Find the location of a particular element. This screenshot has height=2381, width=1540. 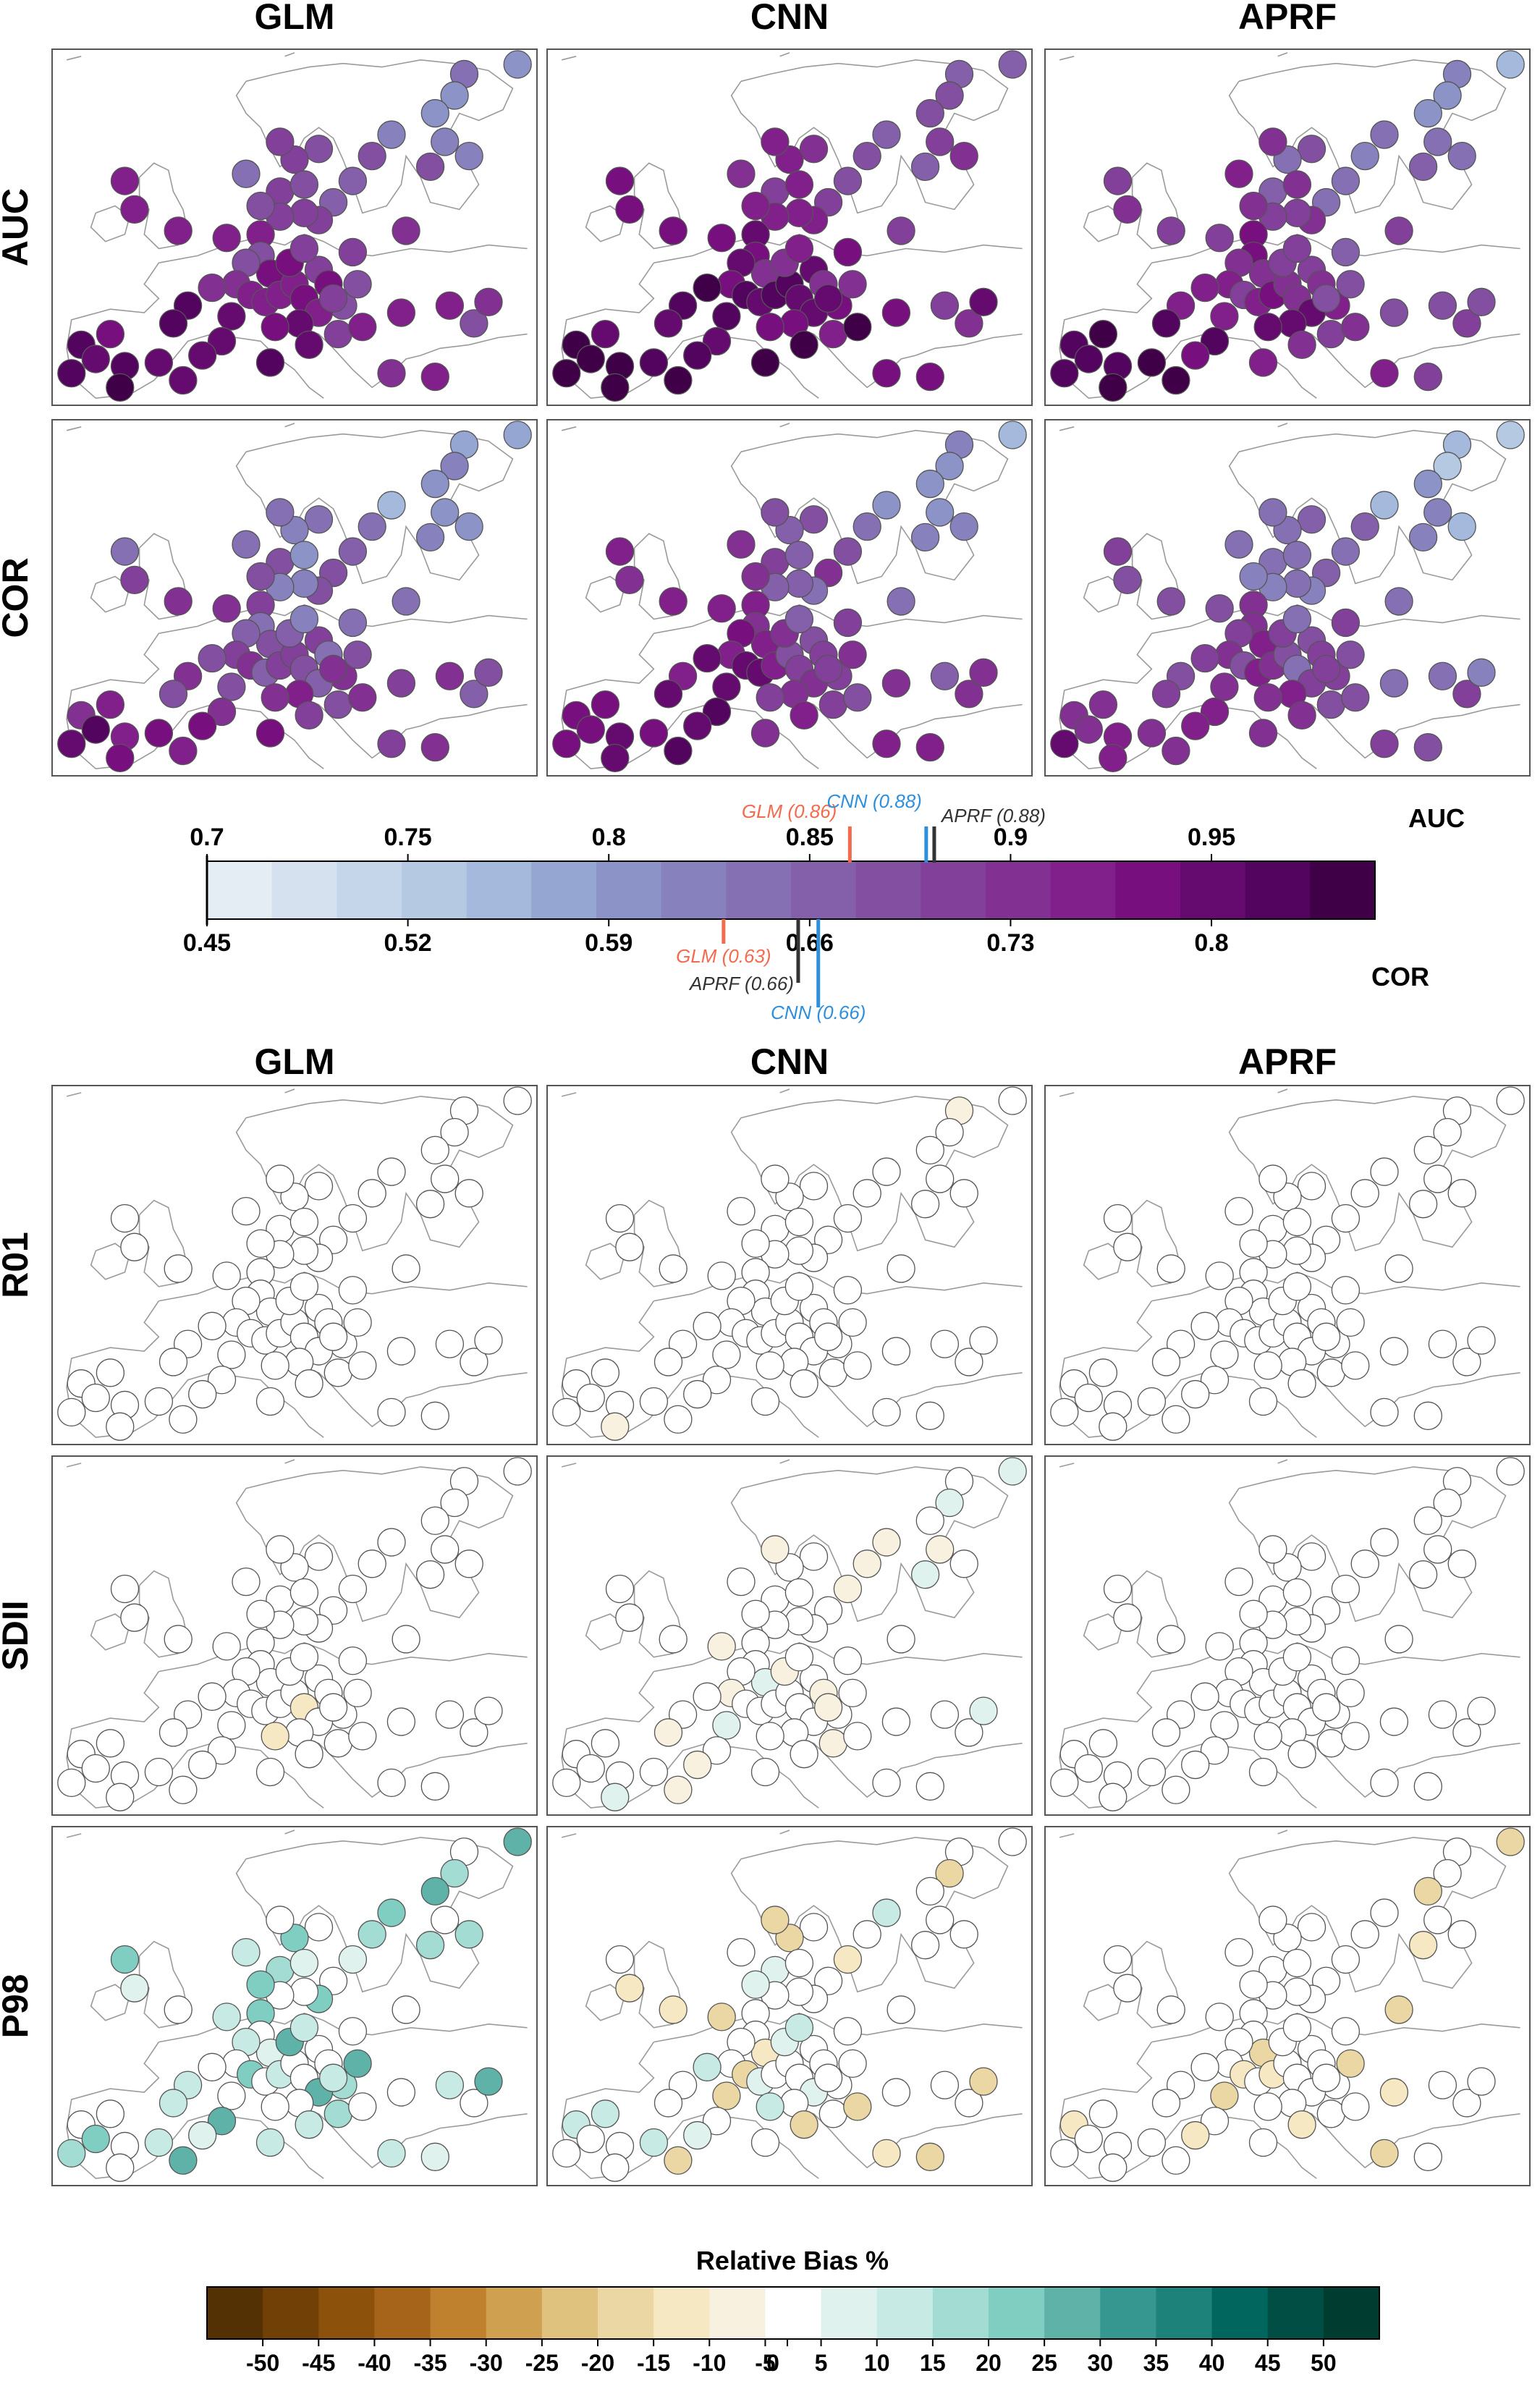

auc-tick-label: 0.9 is located at coordinates (1011, 838).